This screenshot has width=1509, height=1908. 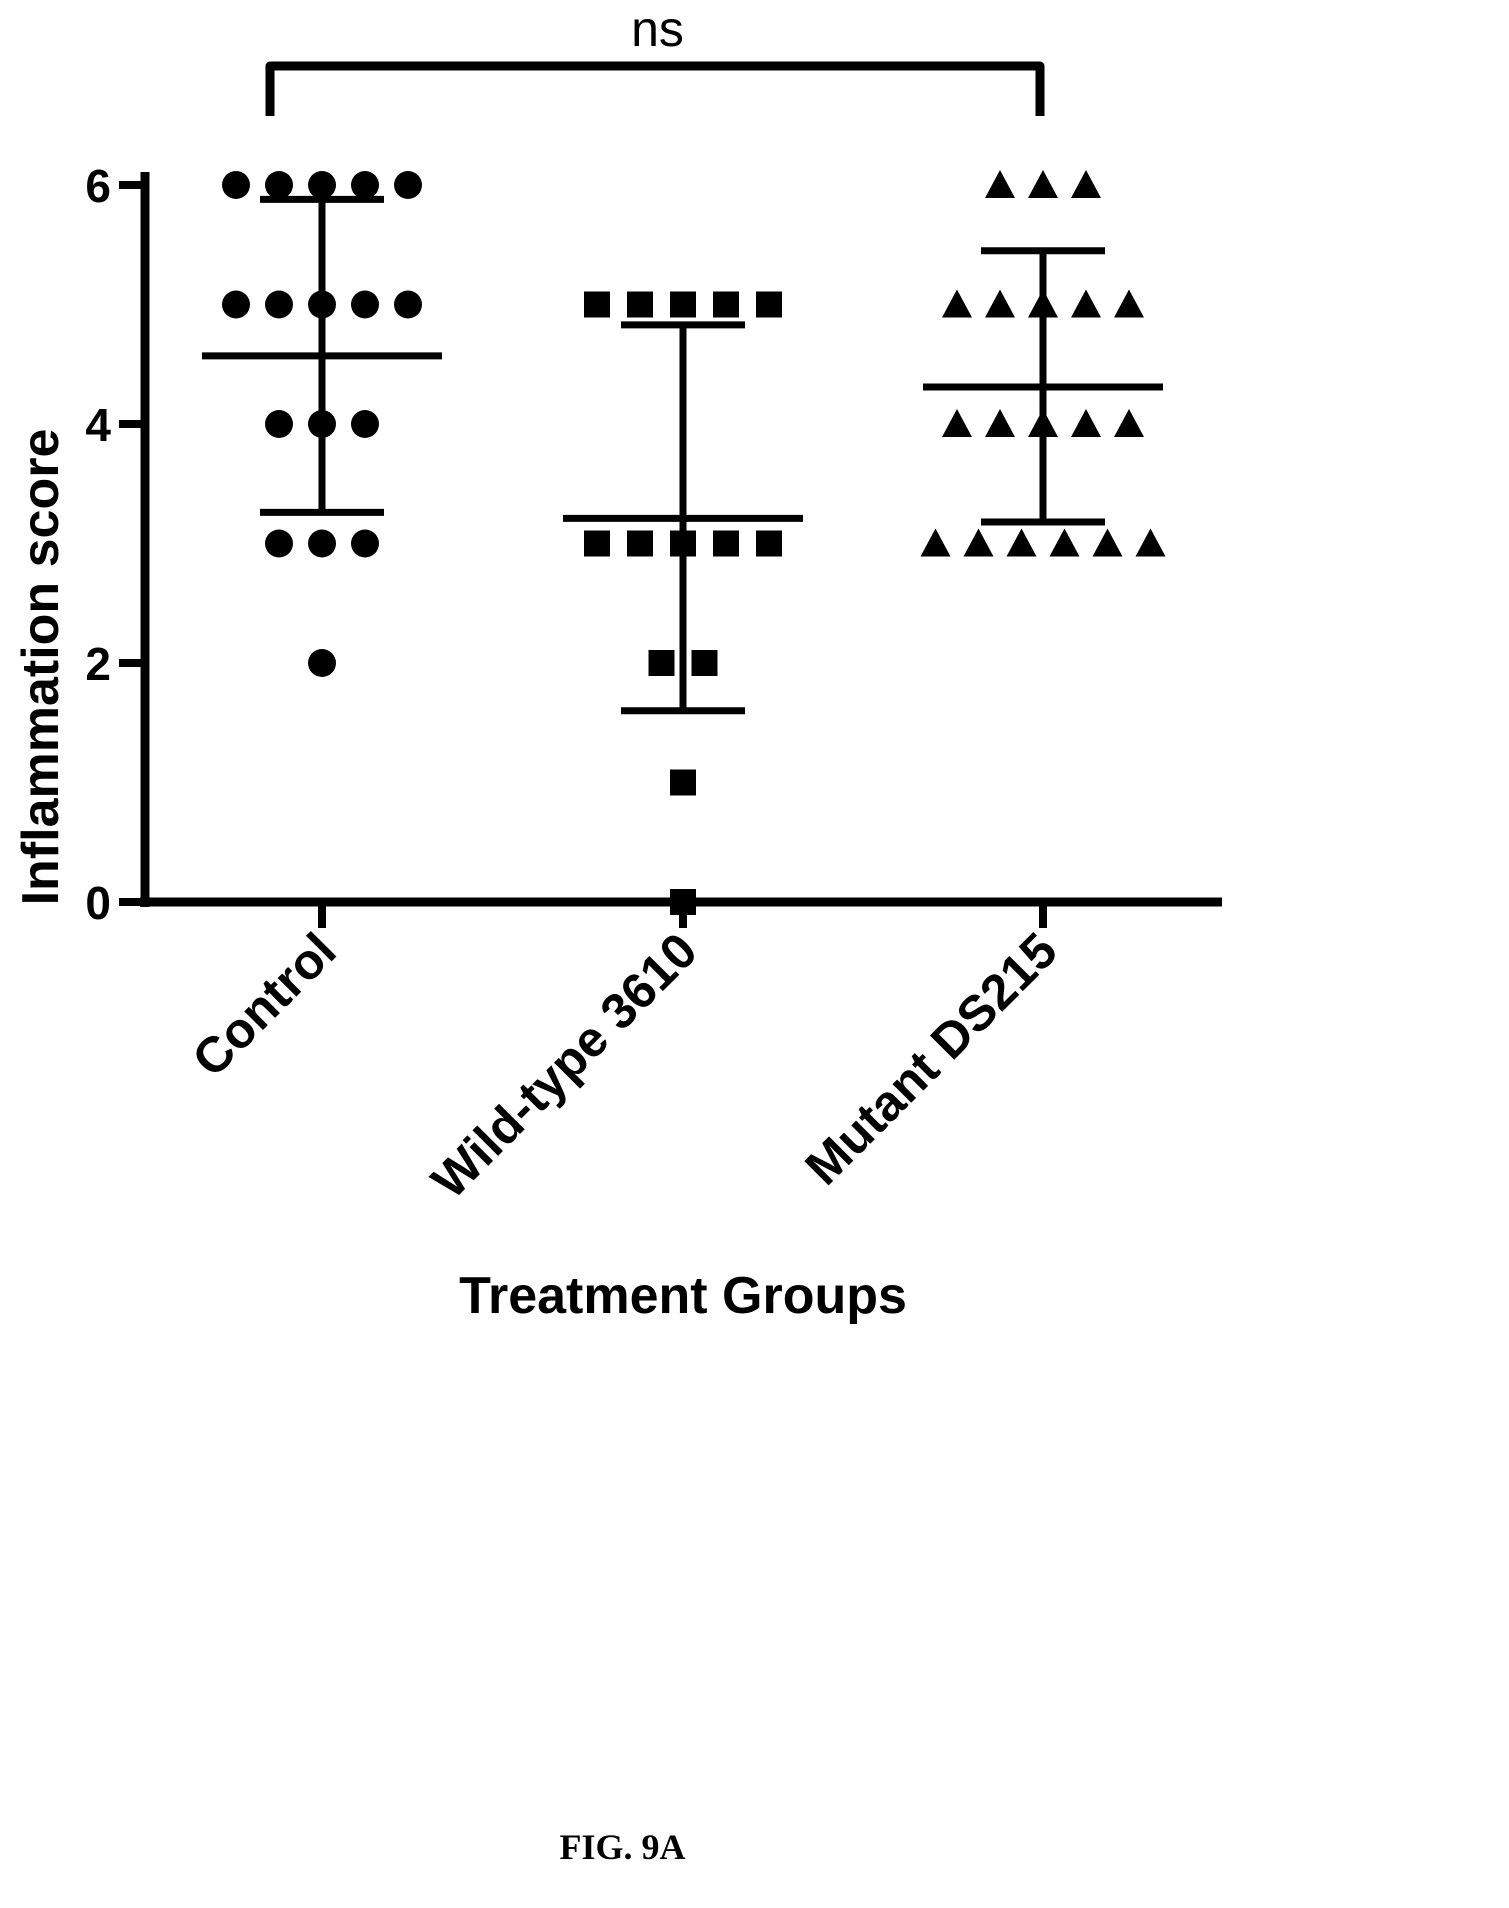 I want to click on y-axis-label: Inflammation score, so click(x=41, y=667).